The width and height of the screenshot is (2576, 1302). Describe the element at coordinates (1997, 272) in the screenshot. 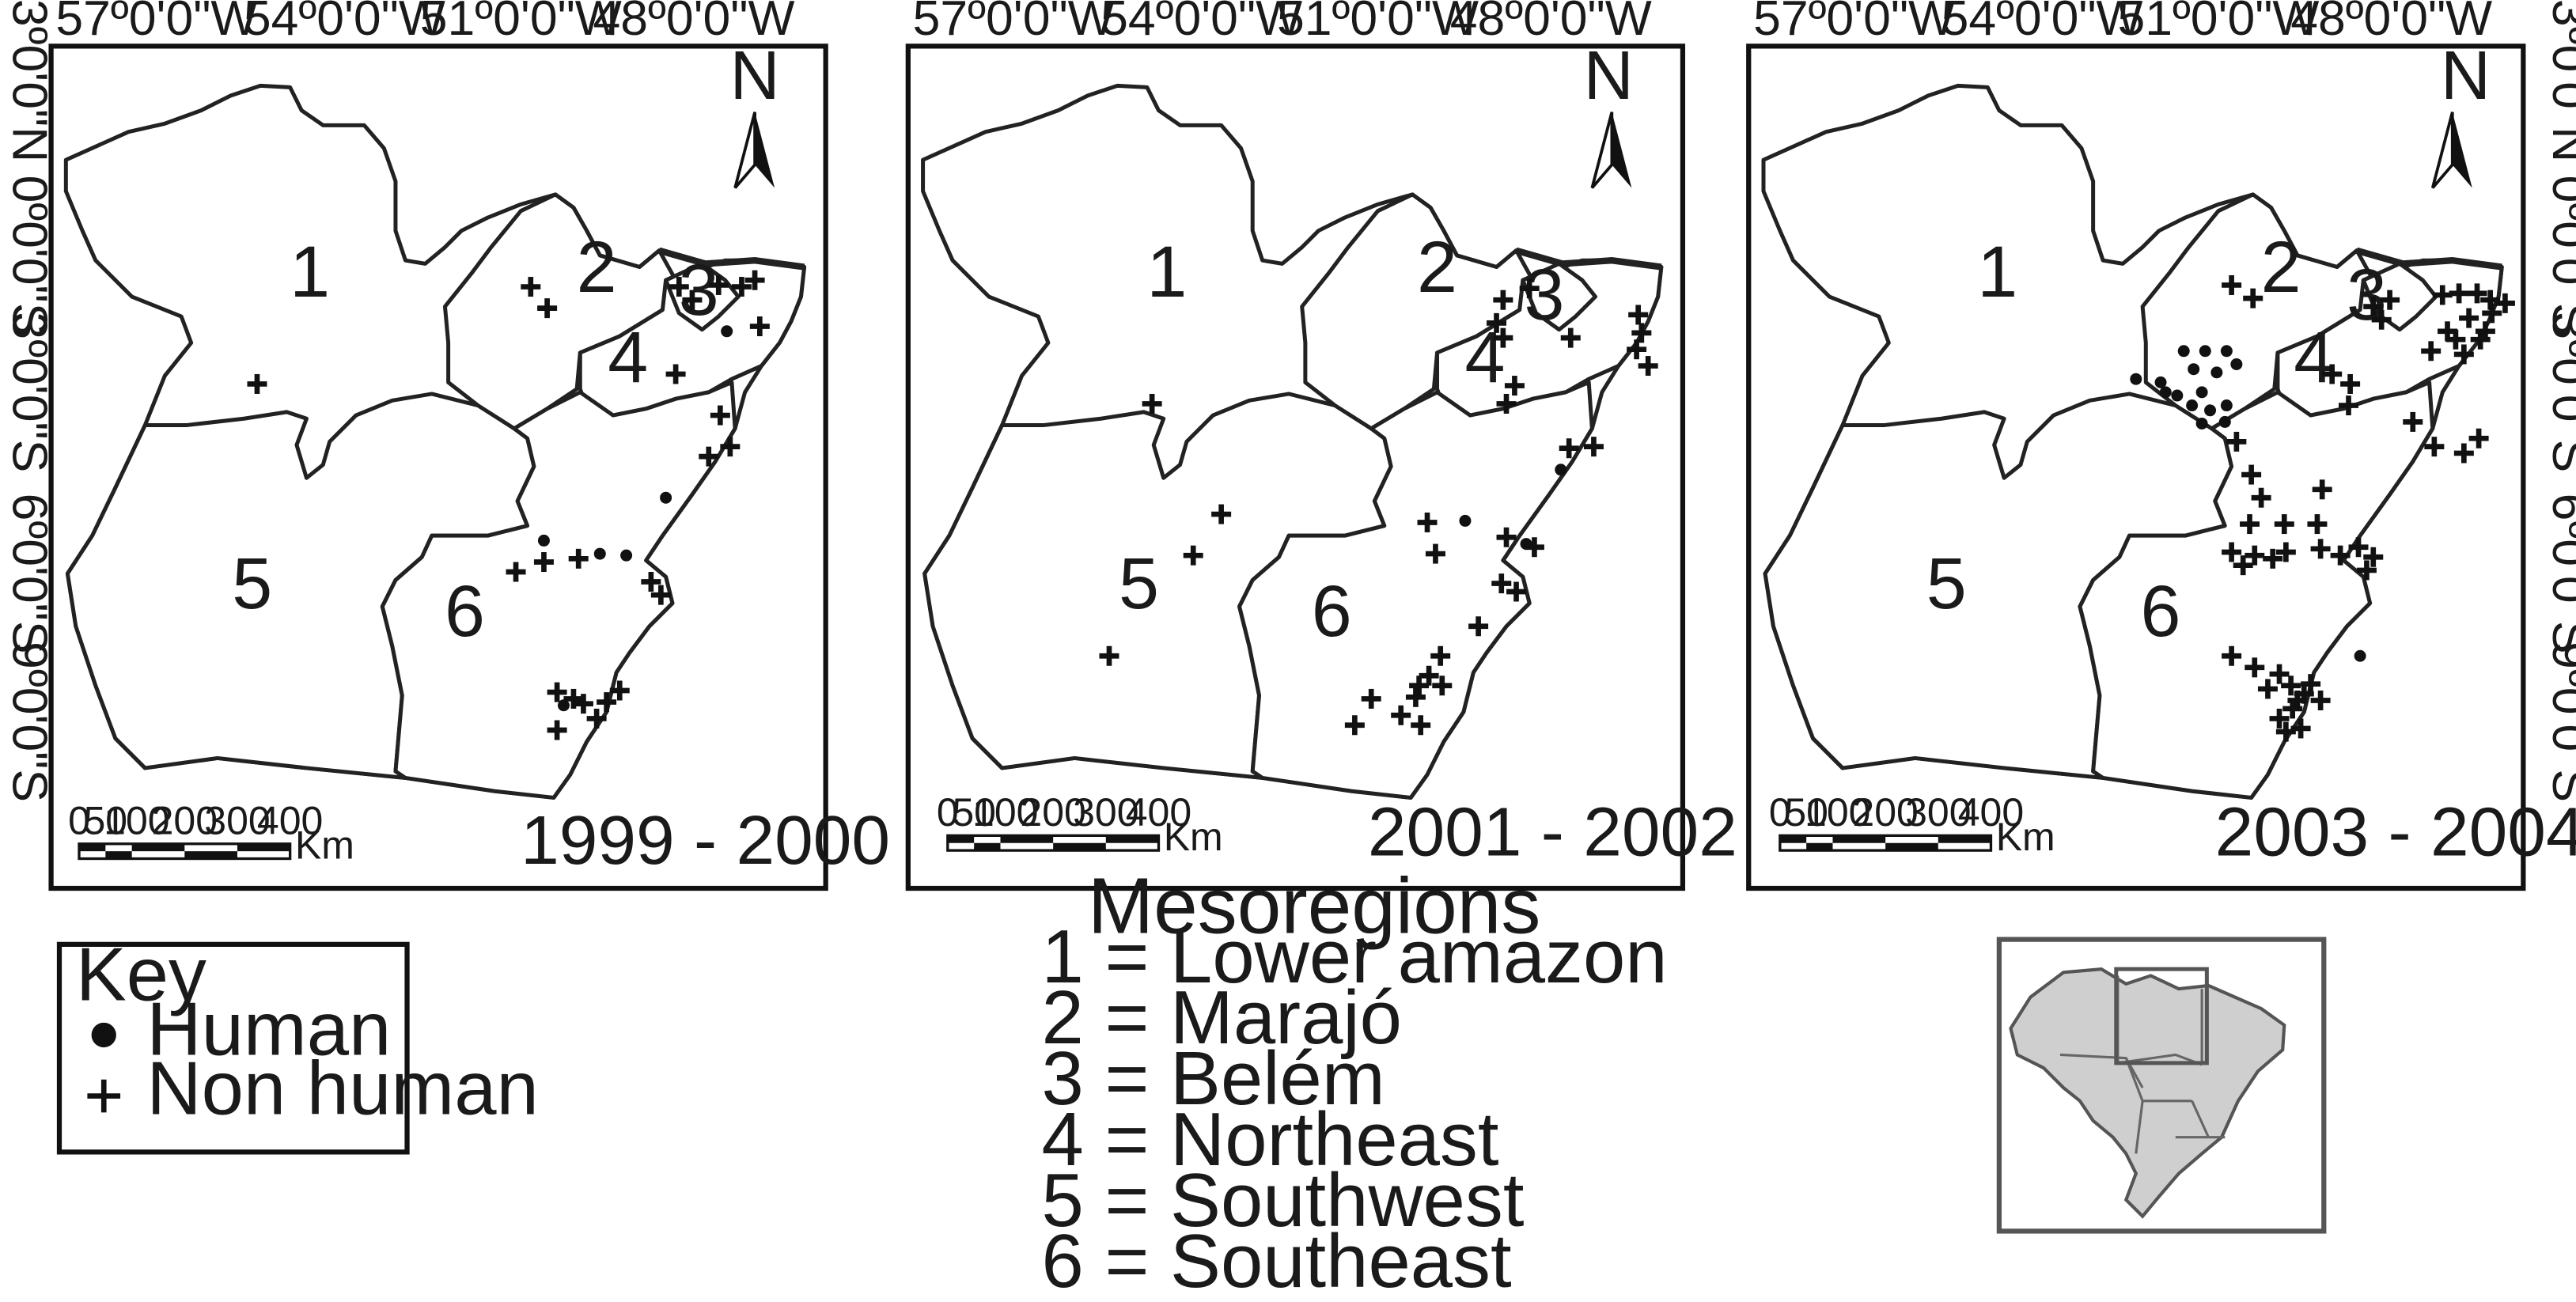

I see `region-1-label: 1` at that location.